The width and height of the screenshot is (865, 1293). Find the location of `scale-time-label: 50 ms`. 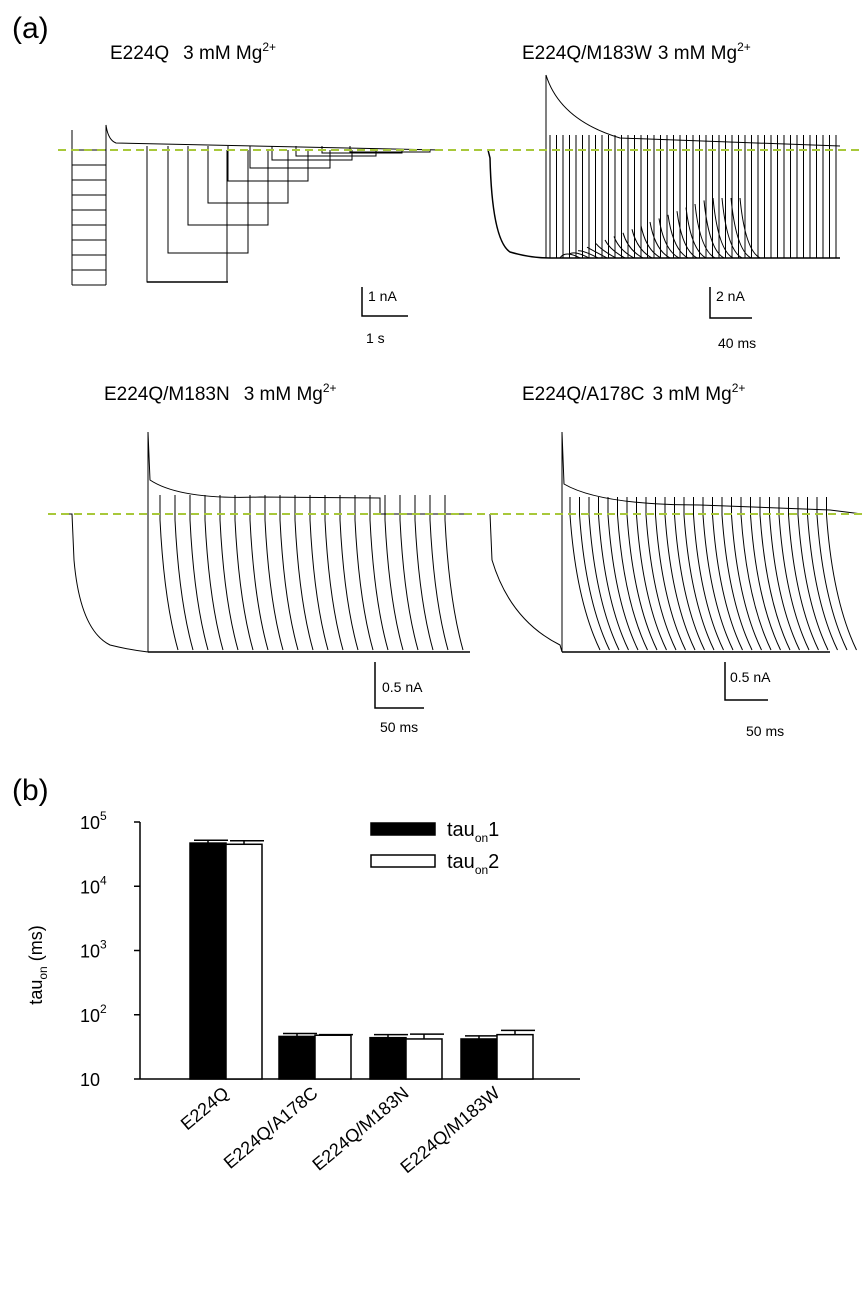

scale-time-label: 50 ms is located at coordinates (765, 731).